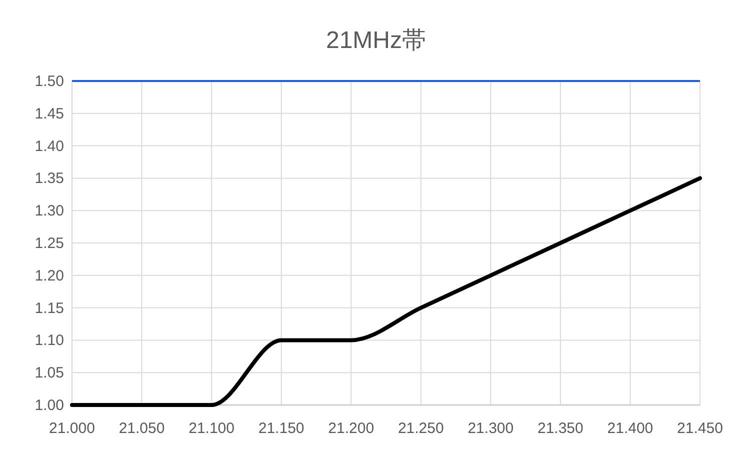 The height and width of the screenshot is (452, 752). What do you see at coordinates (49, 373) in the screenshot?
I see `y-tick-label: 1.05` at bounding box center [49, 373].